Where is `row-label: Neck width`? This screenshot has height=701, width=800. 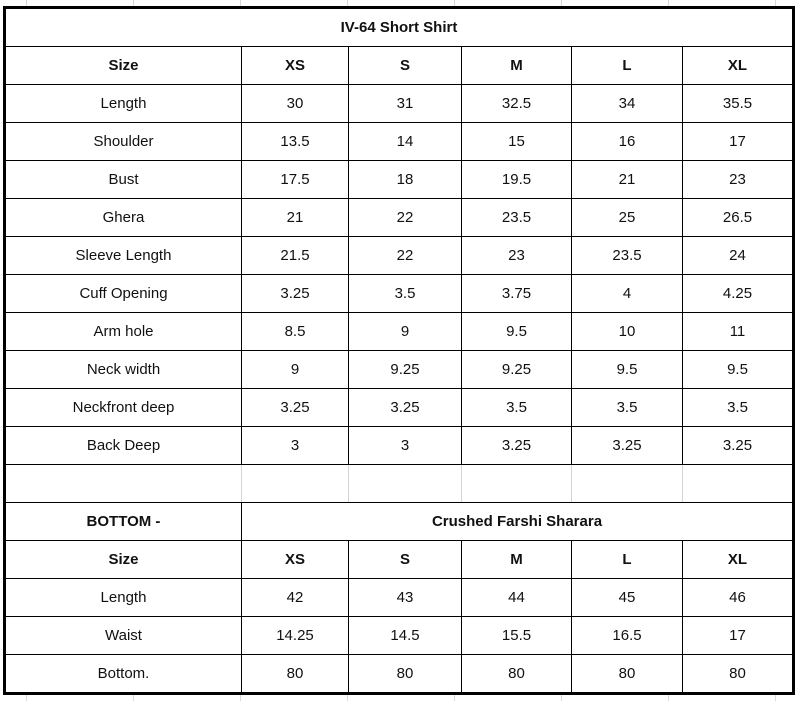
row-label: Neck width is located at coordinates (123, 369).